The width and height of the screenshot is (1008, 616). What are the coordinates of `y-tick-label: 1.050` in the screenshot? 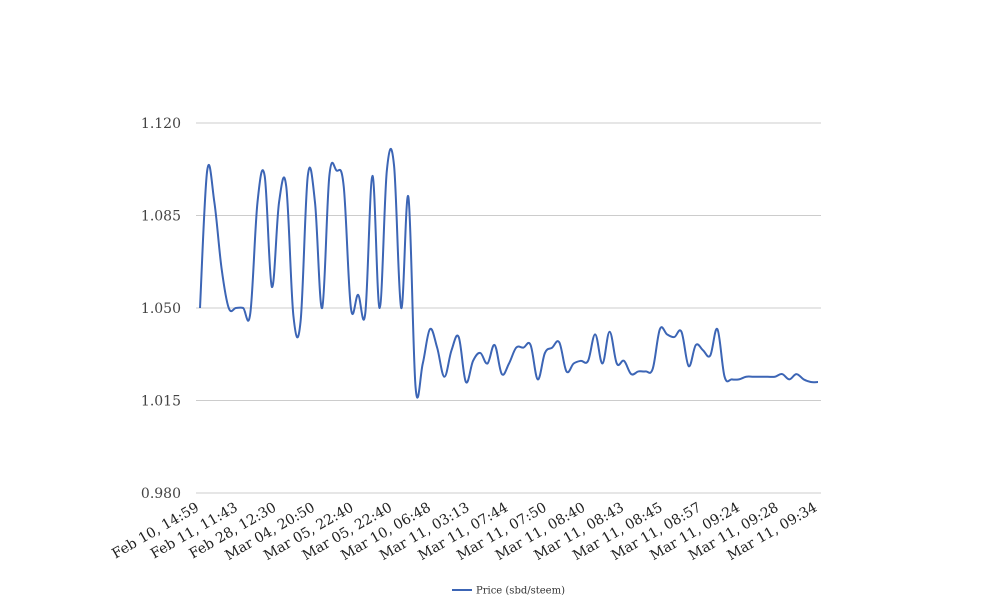 It's located at (161, 309).